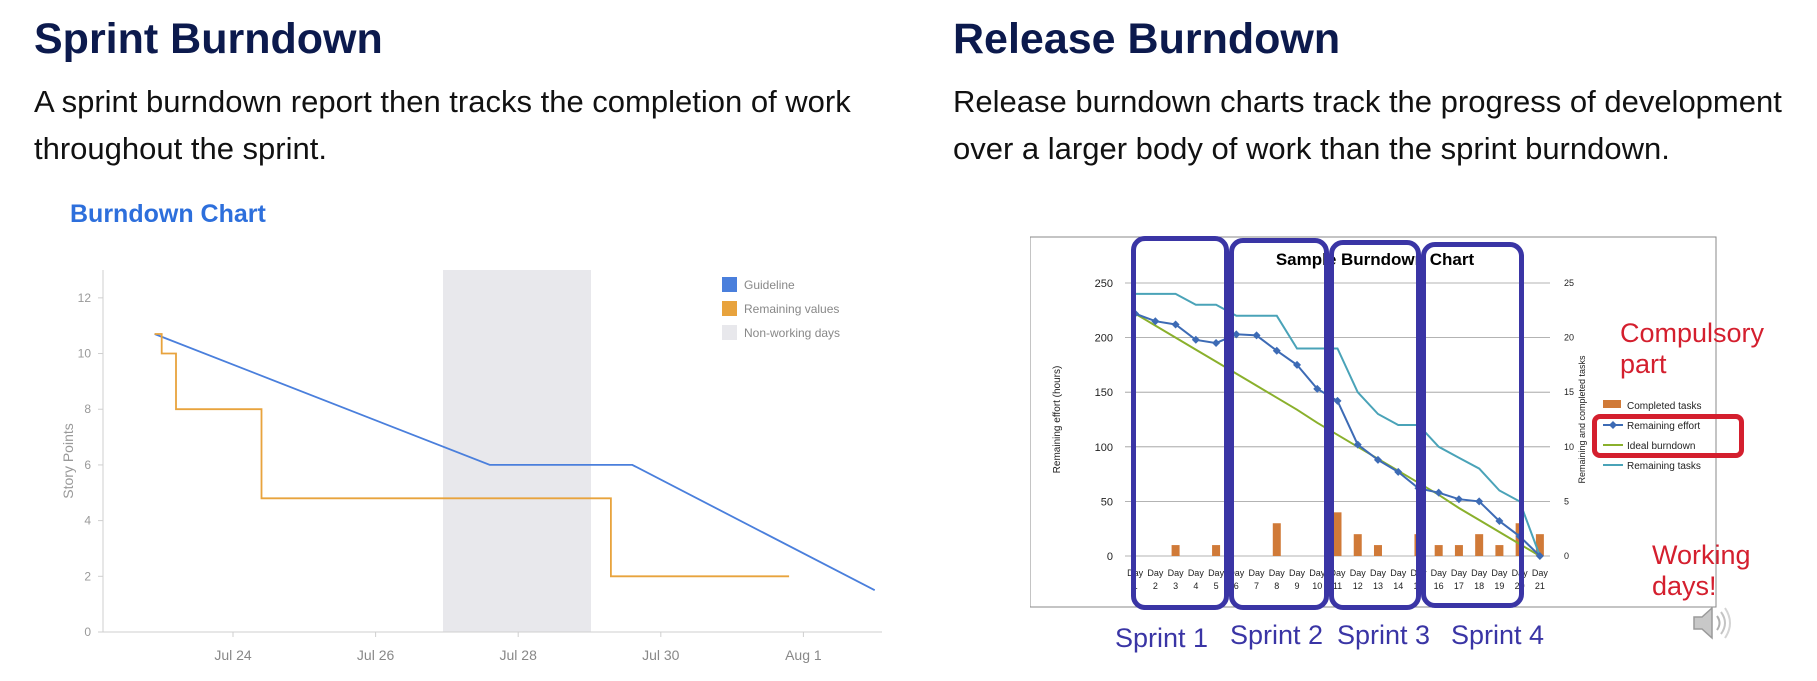 This screenshot has height=681, width=1817. I want to click on day-number-label: 1, so click(1135, 586).